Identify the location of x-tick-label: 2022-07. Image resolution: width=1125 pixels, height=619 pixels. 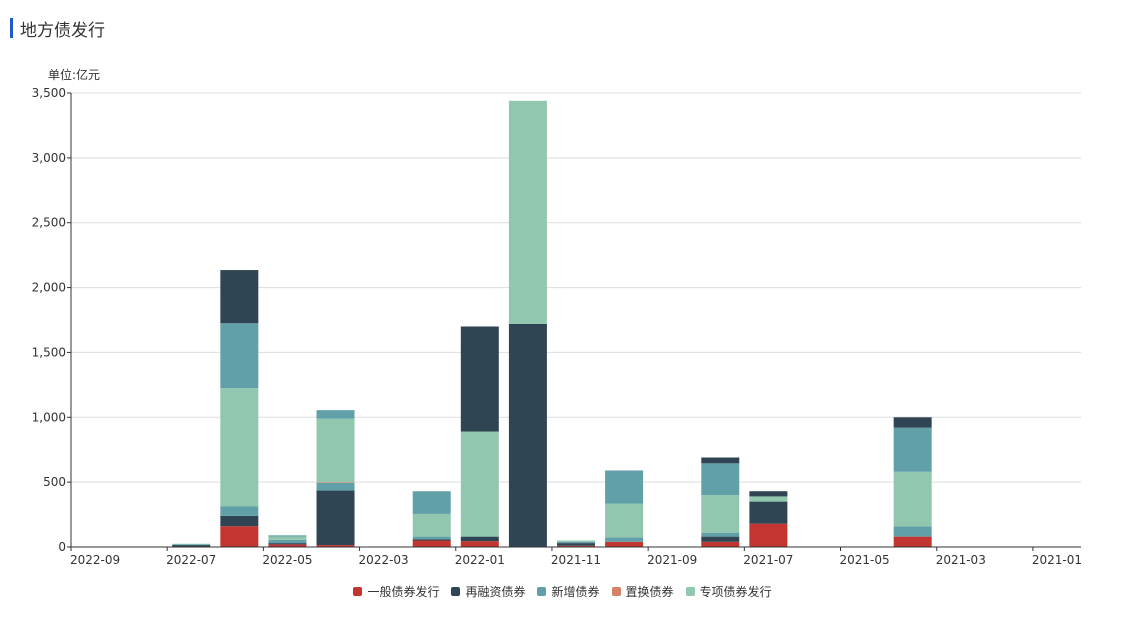
(191, 560).